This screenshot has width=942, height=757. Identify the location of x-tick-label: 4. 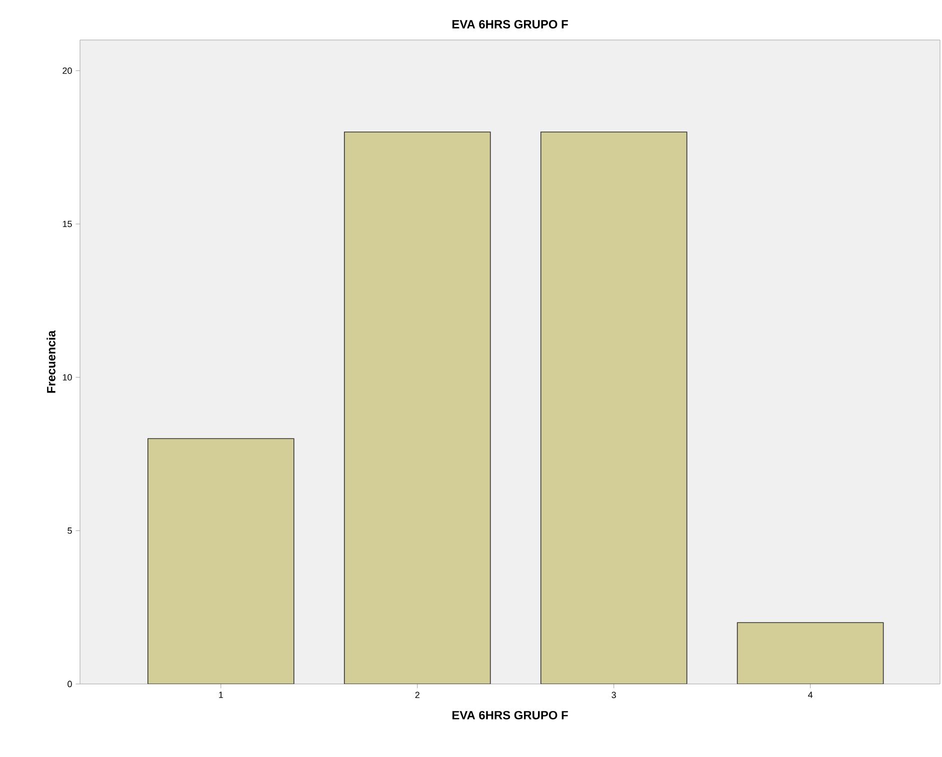
(810, 695).